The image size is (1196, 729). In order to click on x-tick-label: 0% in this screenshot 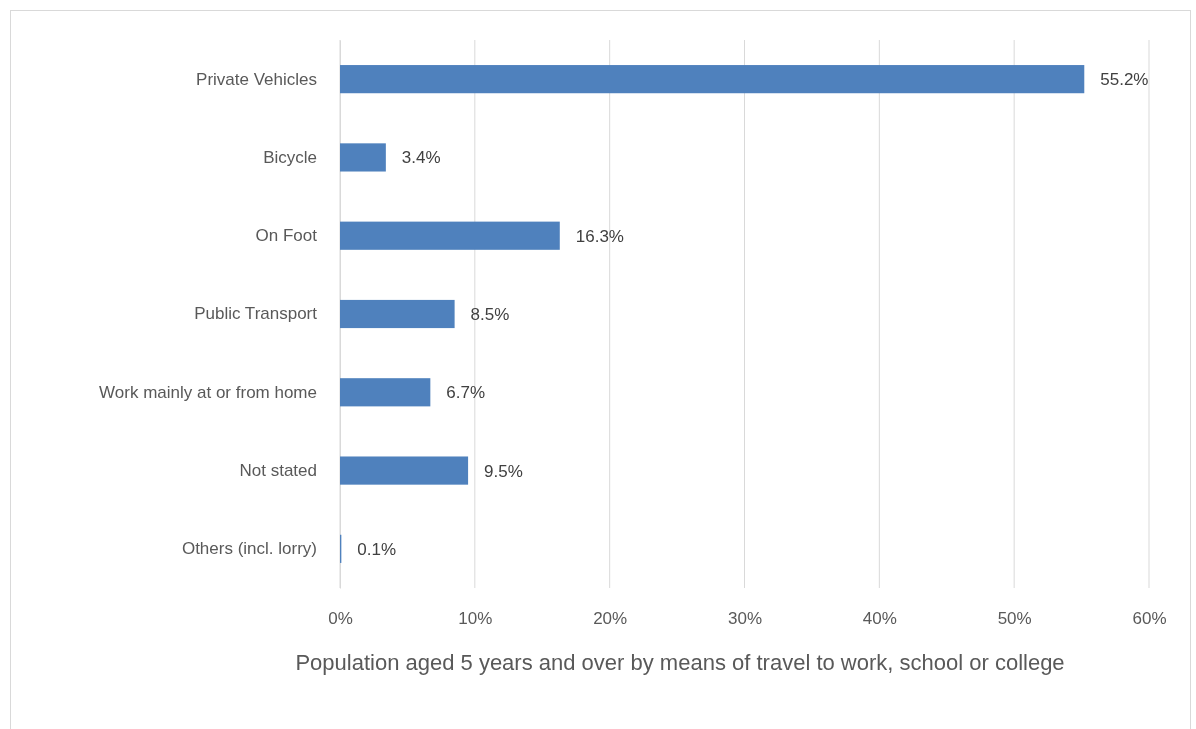, I will do `click(340, 619)`.